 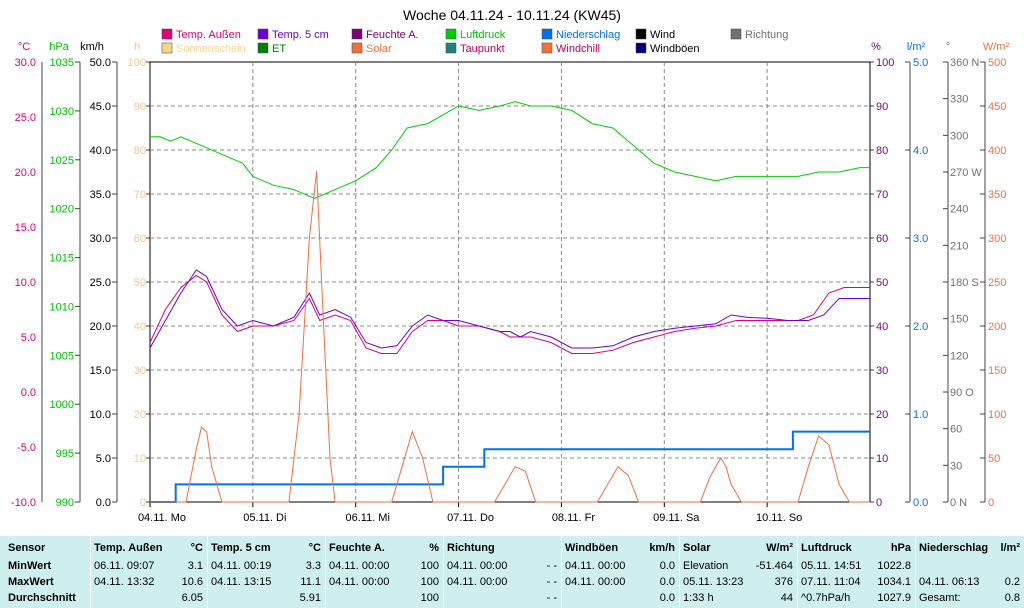 I want to click on stat-cell: Niederschlag, so click(x=954, y=548).